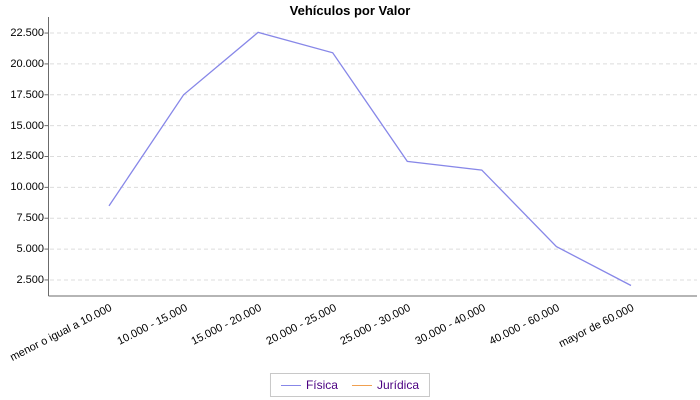 This screenshot has width=700, height=400. What do you see at coordinates (30, 218) in the screenshot?
I see `y-tick-label: 7.500` at bounding box center [30, 218].